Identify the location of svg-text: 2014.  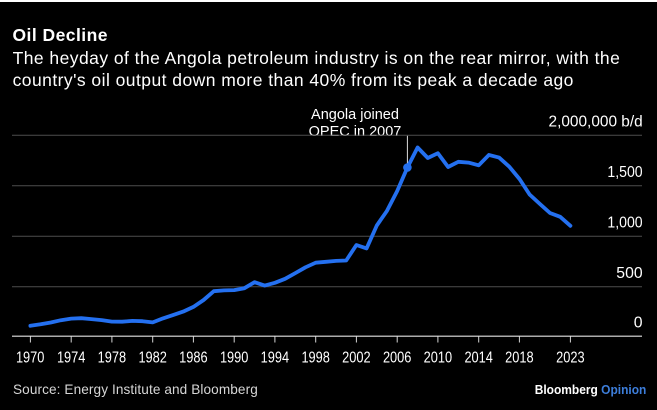
(478, 358).